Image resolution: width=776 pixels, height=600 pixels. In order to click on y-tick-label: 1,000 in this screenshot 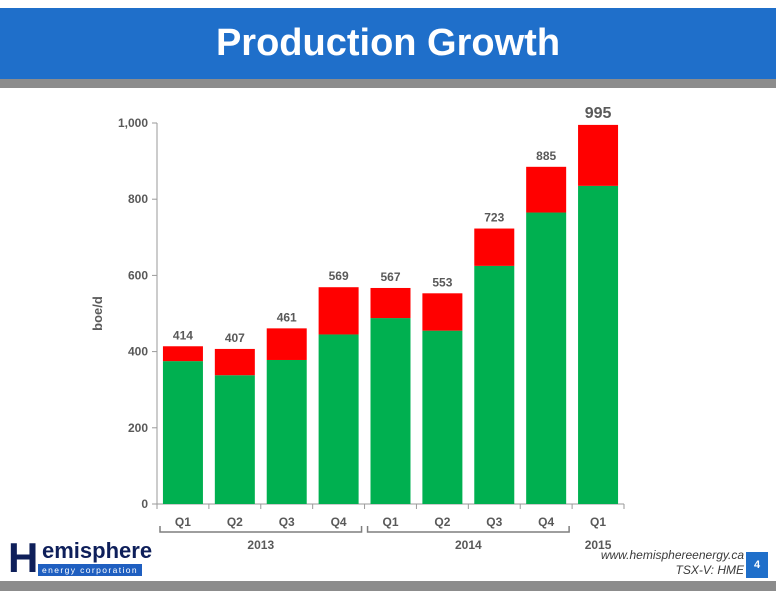, I will do `click(133, 123)`.